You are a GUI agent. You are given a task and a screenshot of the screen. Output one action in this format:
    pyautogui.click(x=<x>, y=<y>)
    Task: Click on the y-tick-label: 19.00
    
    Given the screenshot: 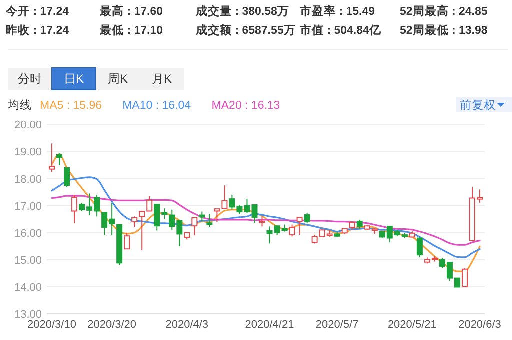 What is the action you would take?
    pyautogui.click(x=28, y=152)
    